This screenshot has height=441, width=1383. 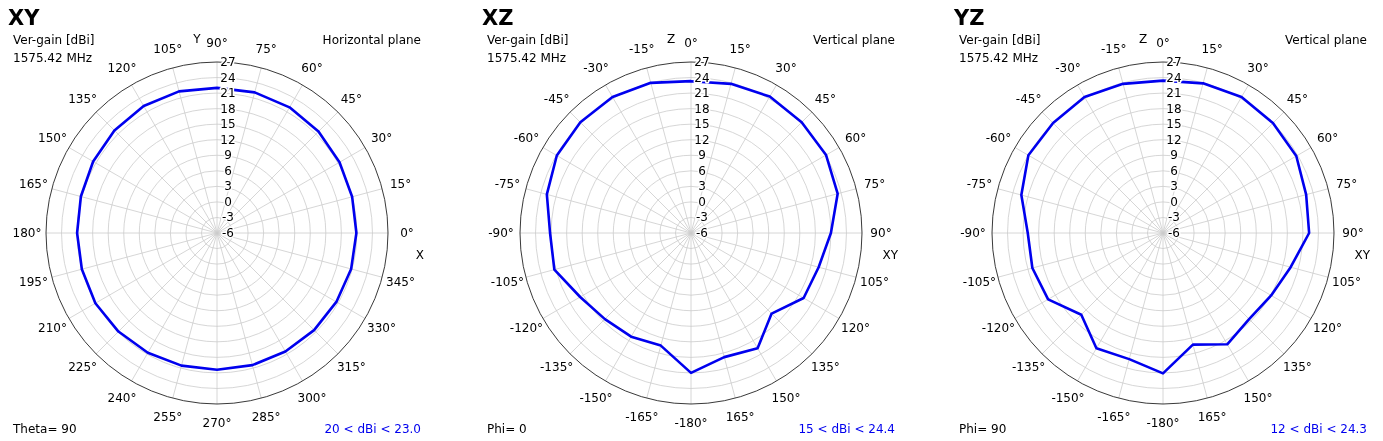 What do you see at coordinates (312, 397) in the screenshot?
I see `spoke-label: 300°` at bounding box center [312, 397].